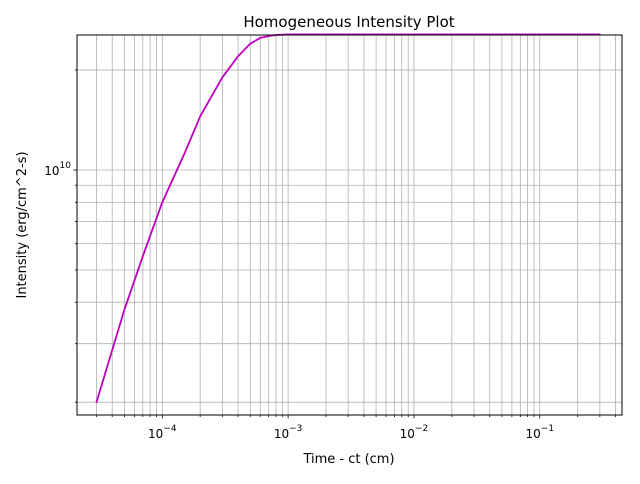 This screenshot has width=640, height=484. I want to click on x-tick-label: 10⁻³, so click(288, 432).